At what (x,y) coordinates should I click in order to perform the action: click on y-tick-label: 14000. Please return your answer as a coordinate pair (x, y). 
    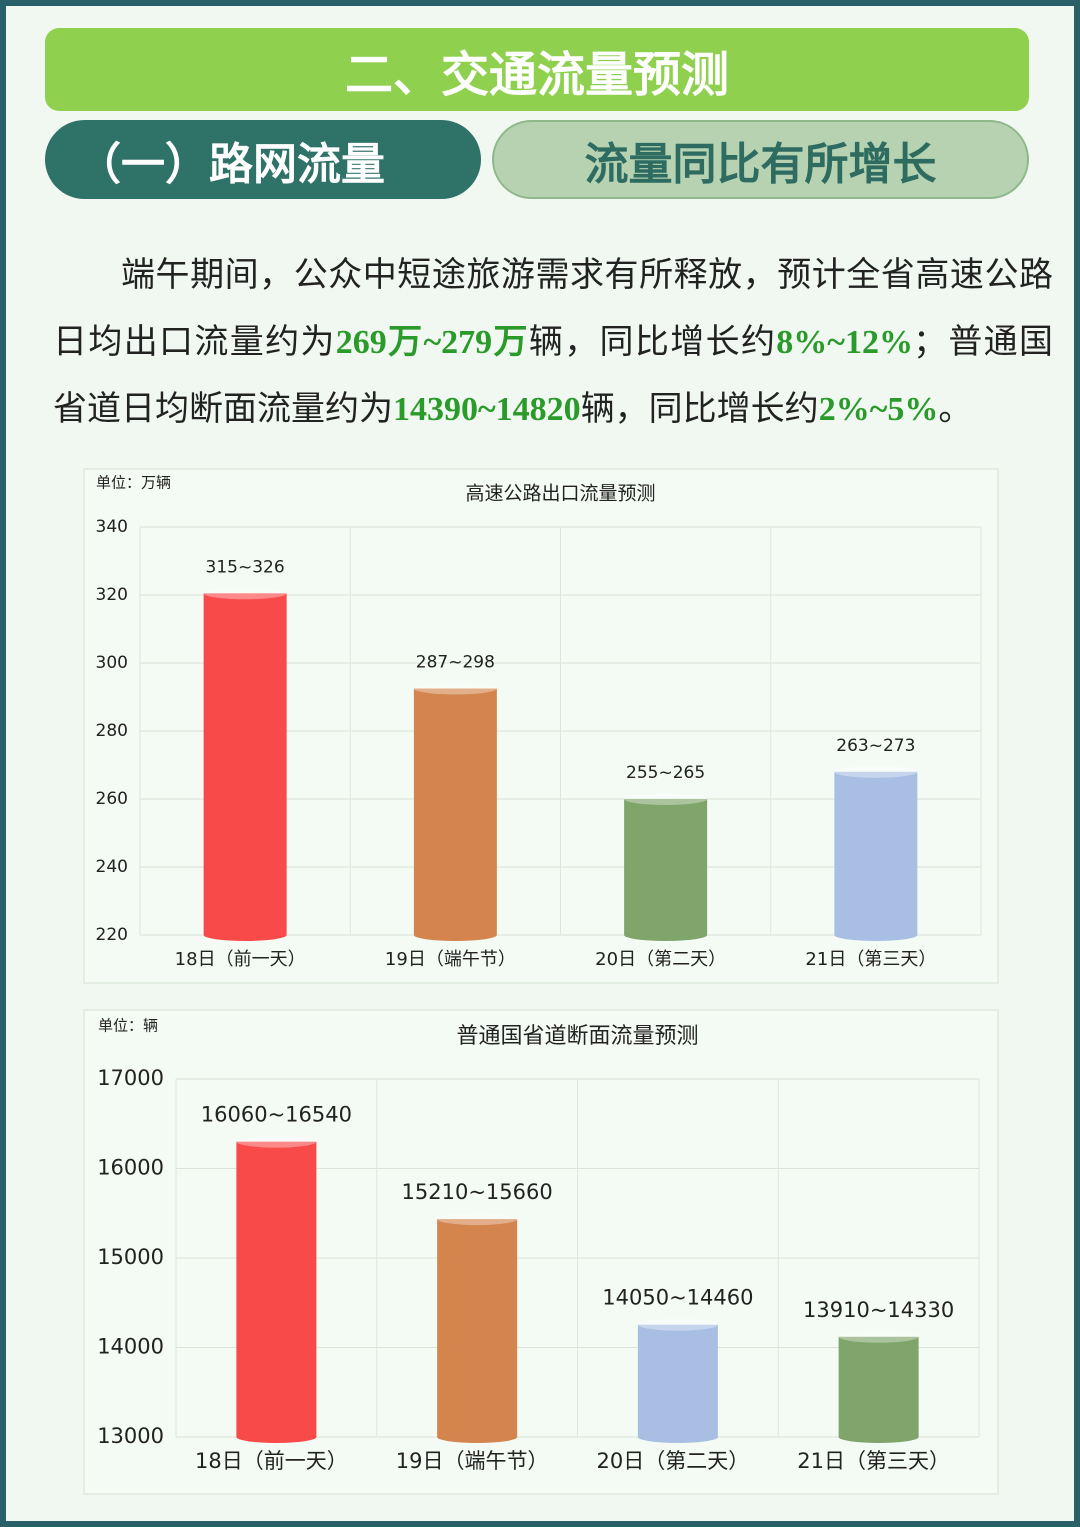
    Looking at the image, I should click on (130, 1347).